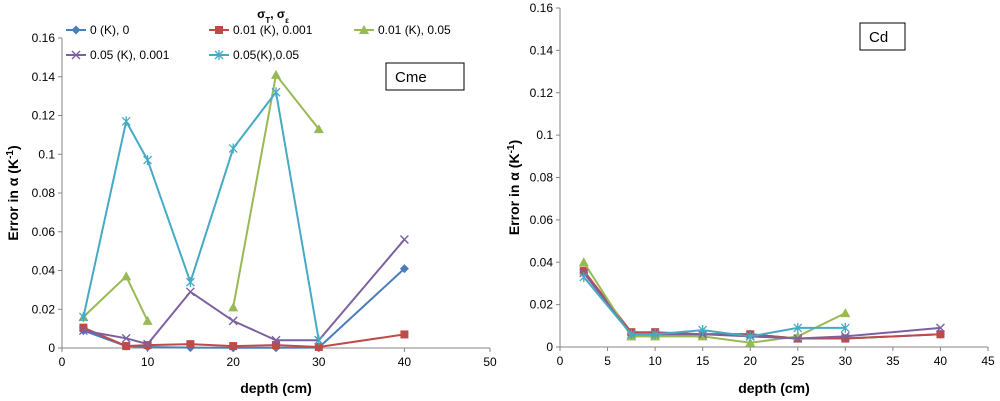  I want to click on legend-label: 0 (K), 0, so click(110, 30).